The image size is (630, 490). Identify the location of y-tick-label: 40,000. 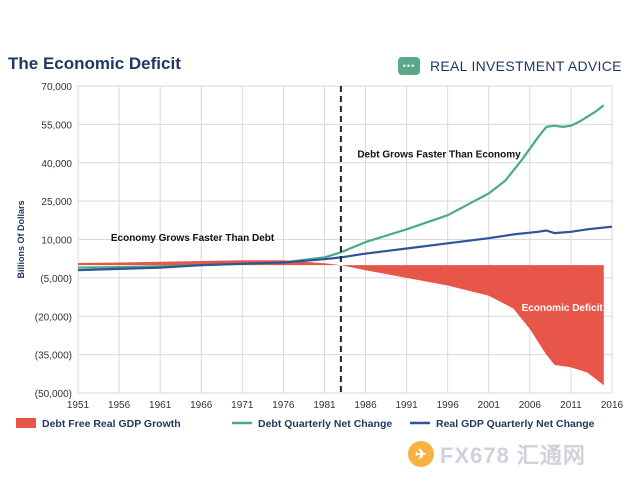
(56, 164).